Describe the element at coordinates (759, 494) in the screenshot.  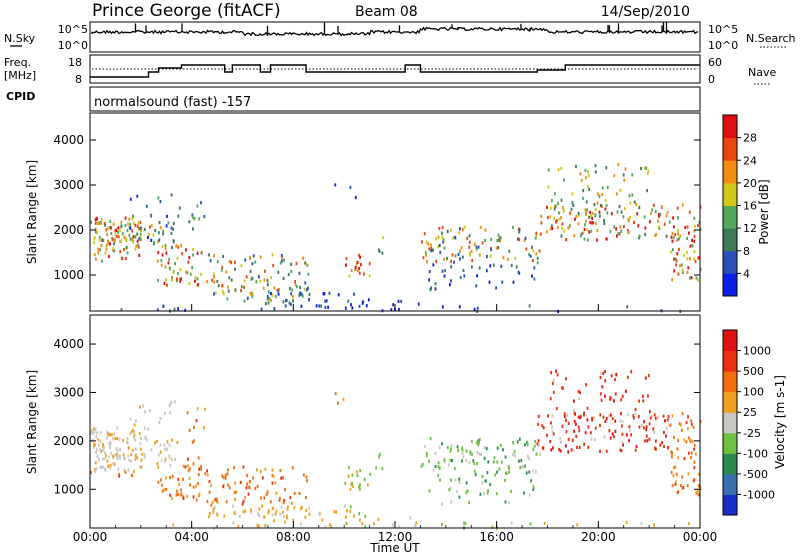
I see `colorbar-tick-label: -1000` at that location.